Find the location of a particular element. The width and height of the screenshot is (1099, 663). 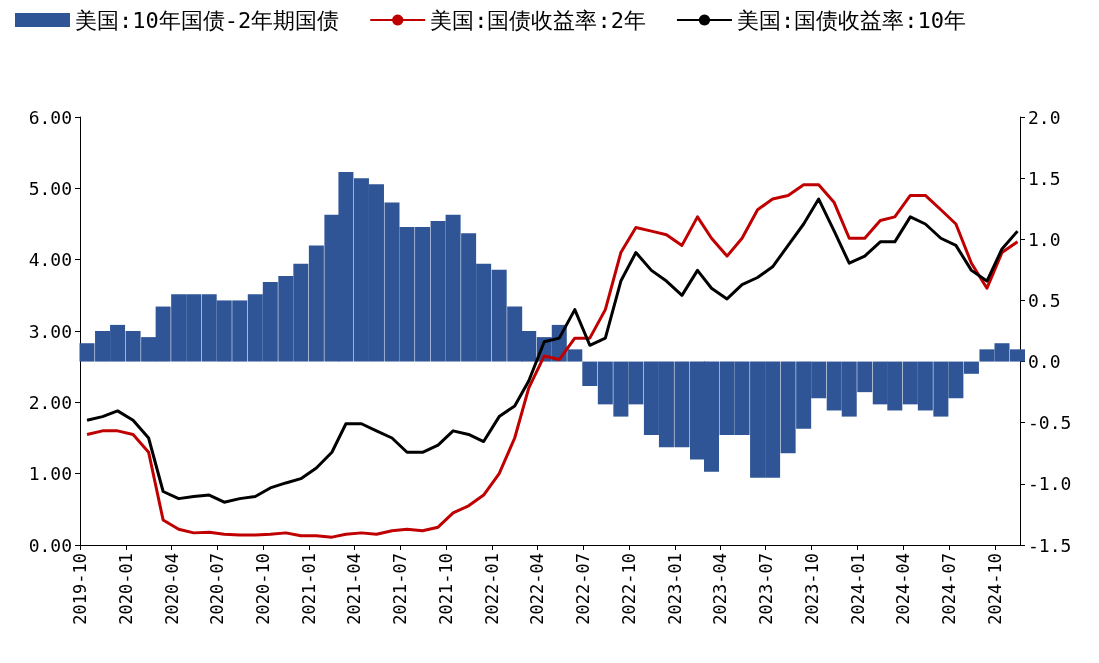

x-tick-label: 2024-07 is located at coordinates (948, 589).